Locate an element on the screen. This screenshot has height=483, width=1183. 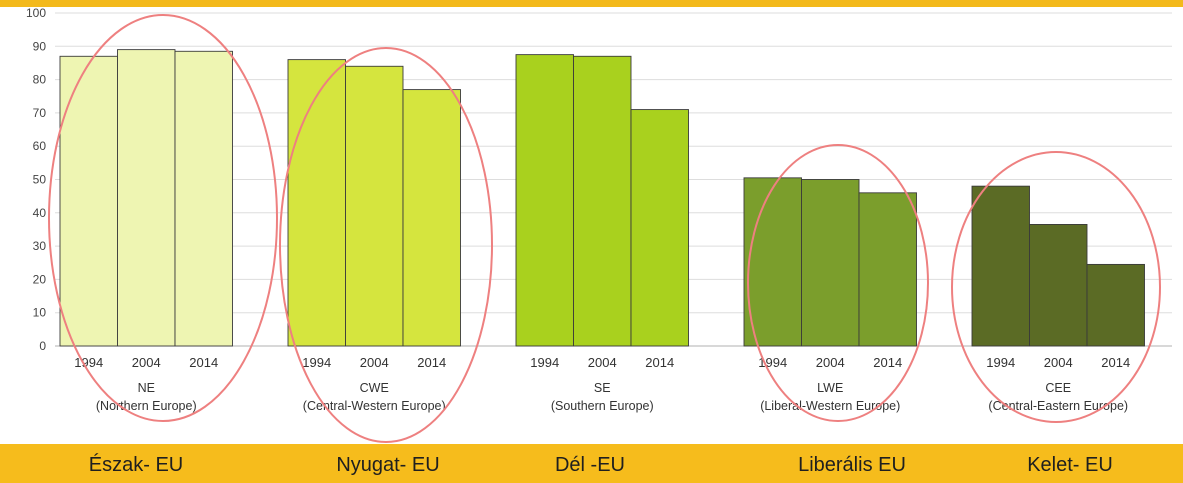
y-tick-label: 80 is located at coordinates (40, 80).